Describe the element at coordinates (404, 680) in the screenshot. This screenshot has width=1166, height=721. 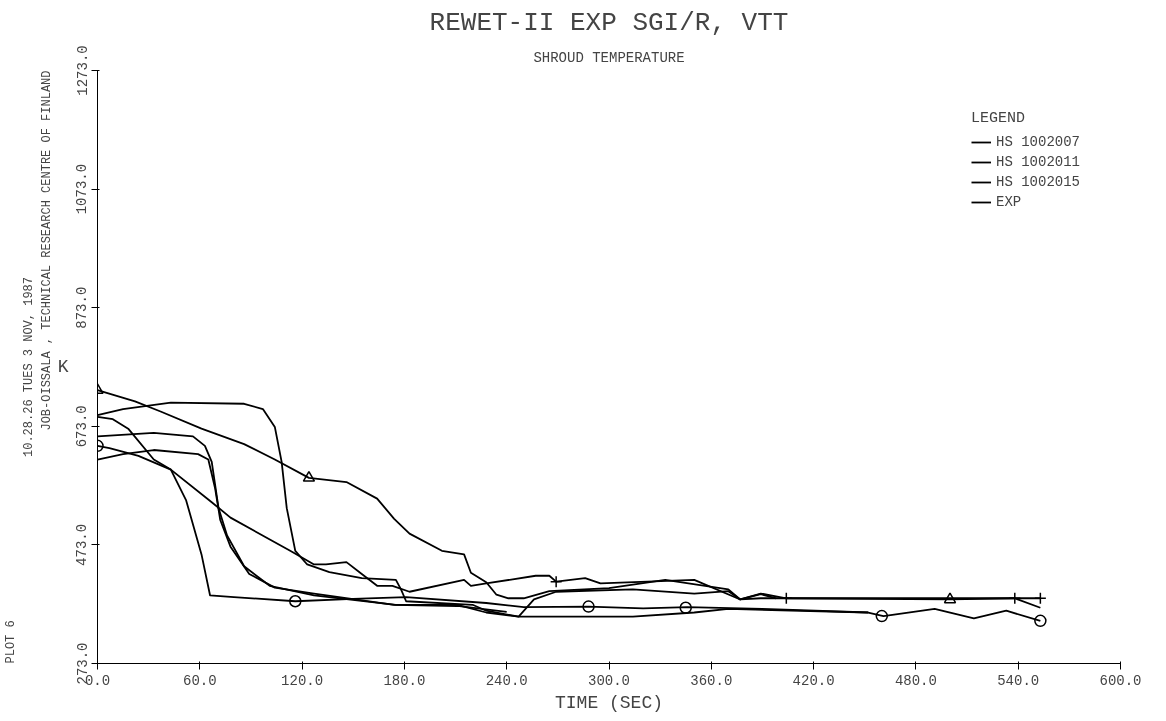
I see `x-tick-label: 180.0` at that location.